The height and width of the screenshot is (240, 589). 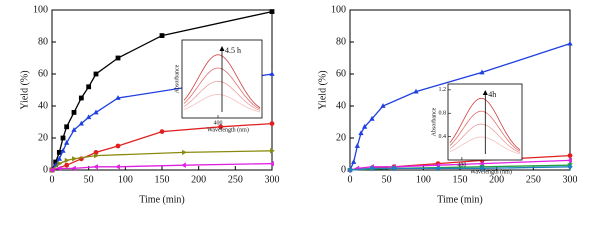 I want to click on inset: 400 0.4 0.8 1.2 Wavelength (nm) Absorbance 4h, so click(x=477, y=129).